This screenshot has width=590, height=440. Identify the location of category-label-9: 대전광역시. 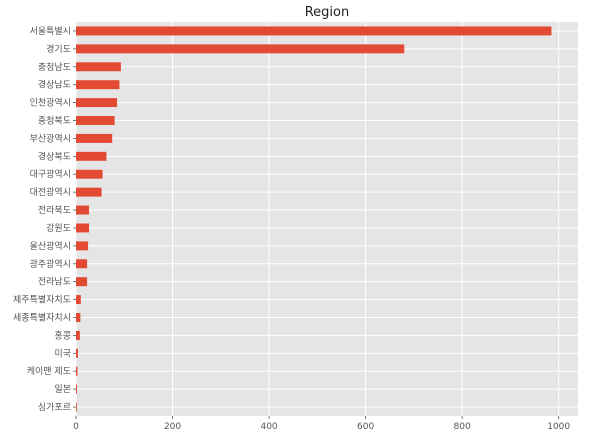
(50, 192).